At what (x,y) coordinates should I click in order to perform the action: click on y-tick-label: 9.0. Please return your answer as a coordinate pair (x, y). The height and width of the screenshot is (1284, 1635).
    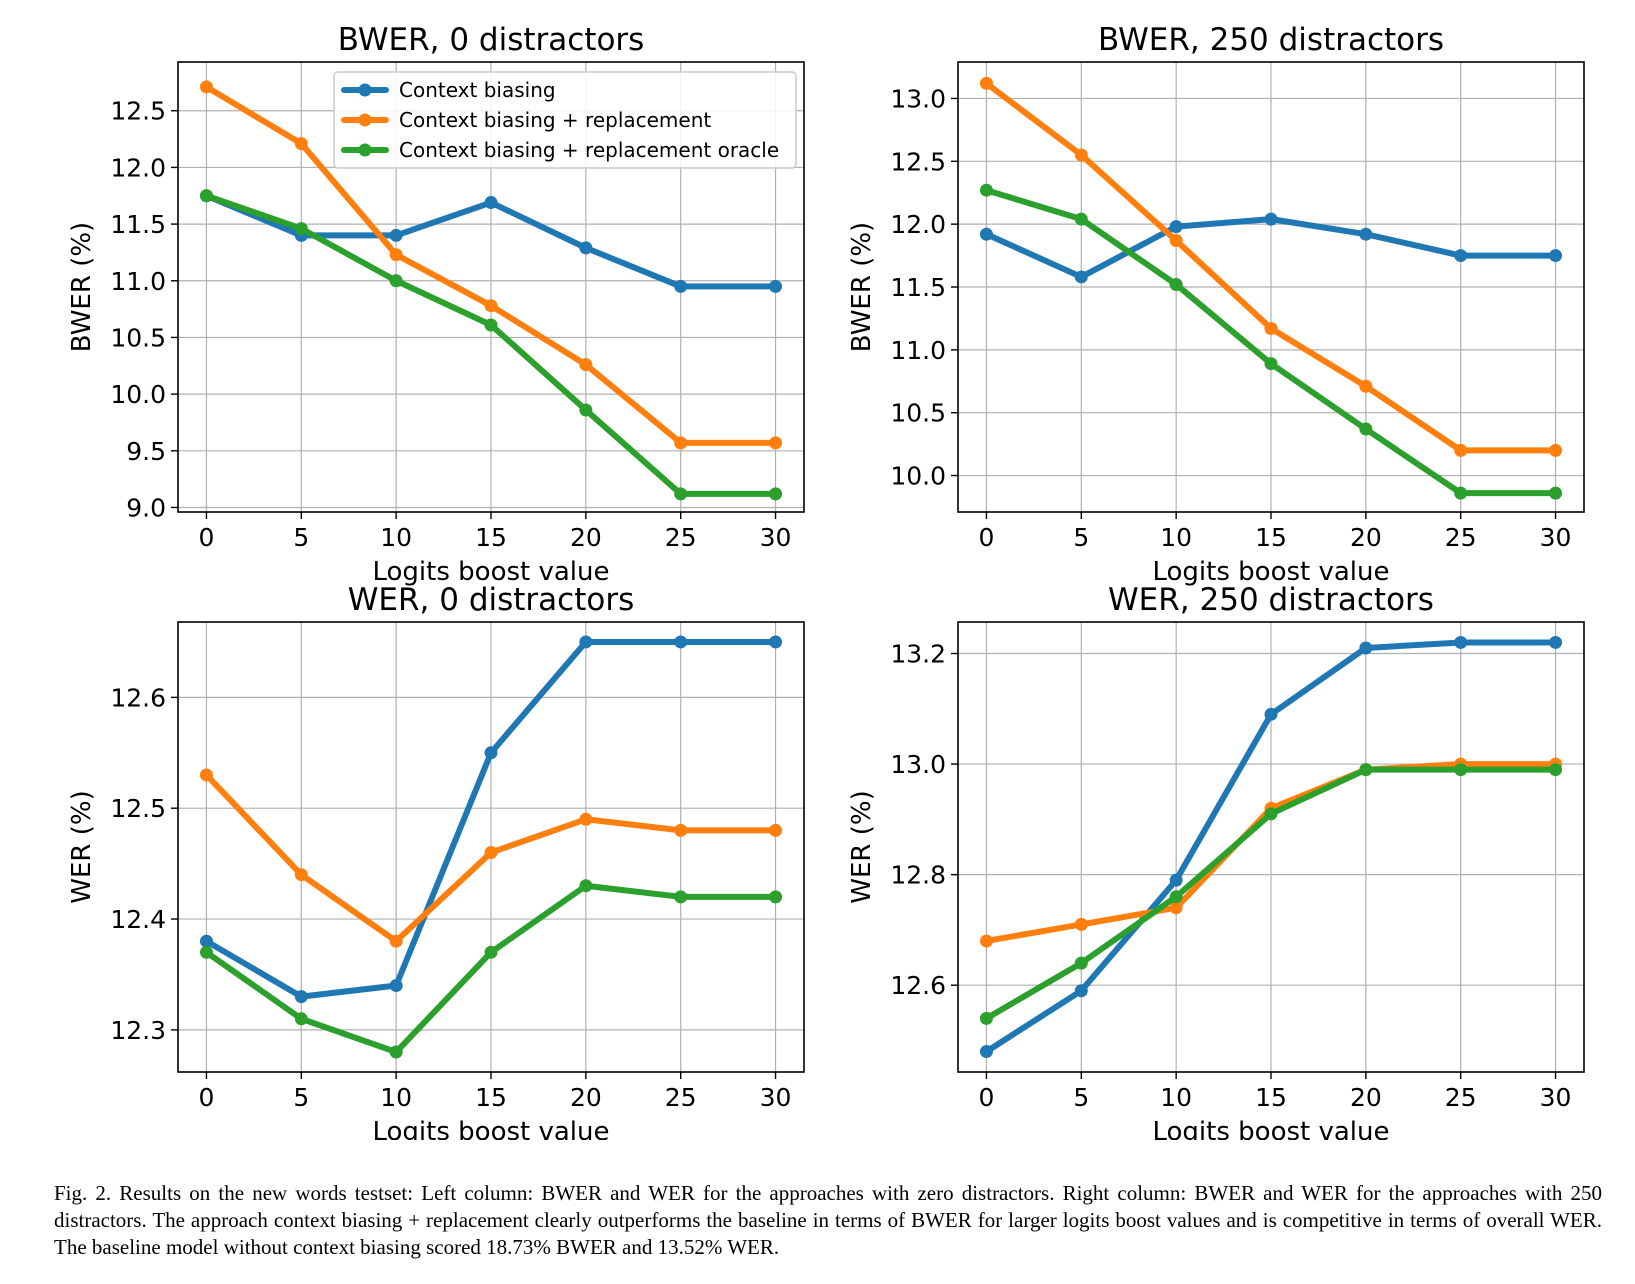
    Looking at the image, I should click on (146, 507).